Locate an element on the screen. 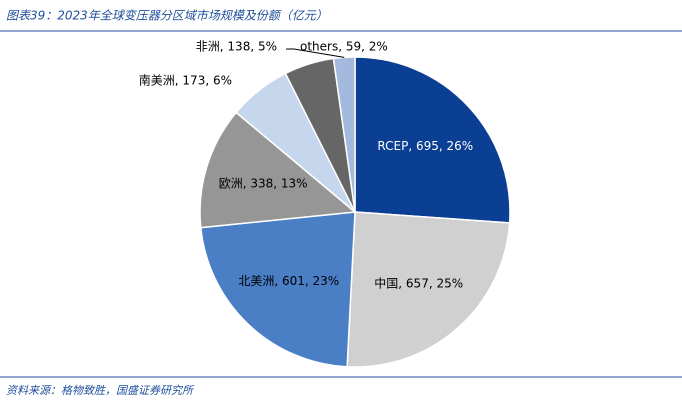  data-label: 非洲, 138, 5% is located at coordinates (236, 47).